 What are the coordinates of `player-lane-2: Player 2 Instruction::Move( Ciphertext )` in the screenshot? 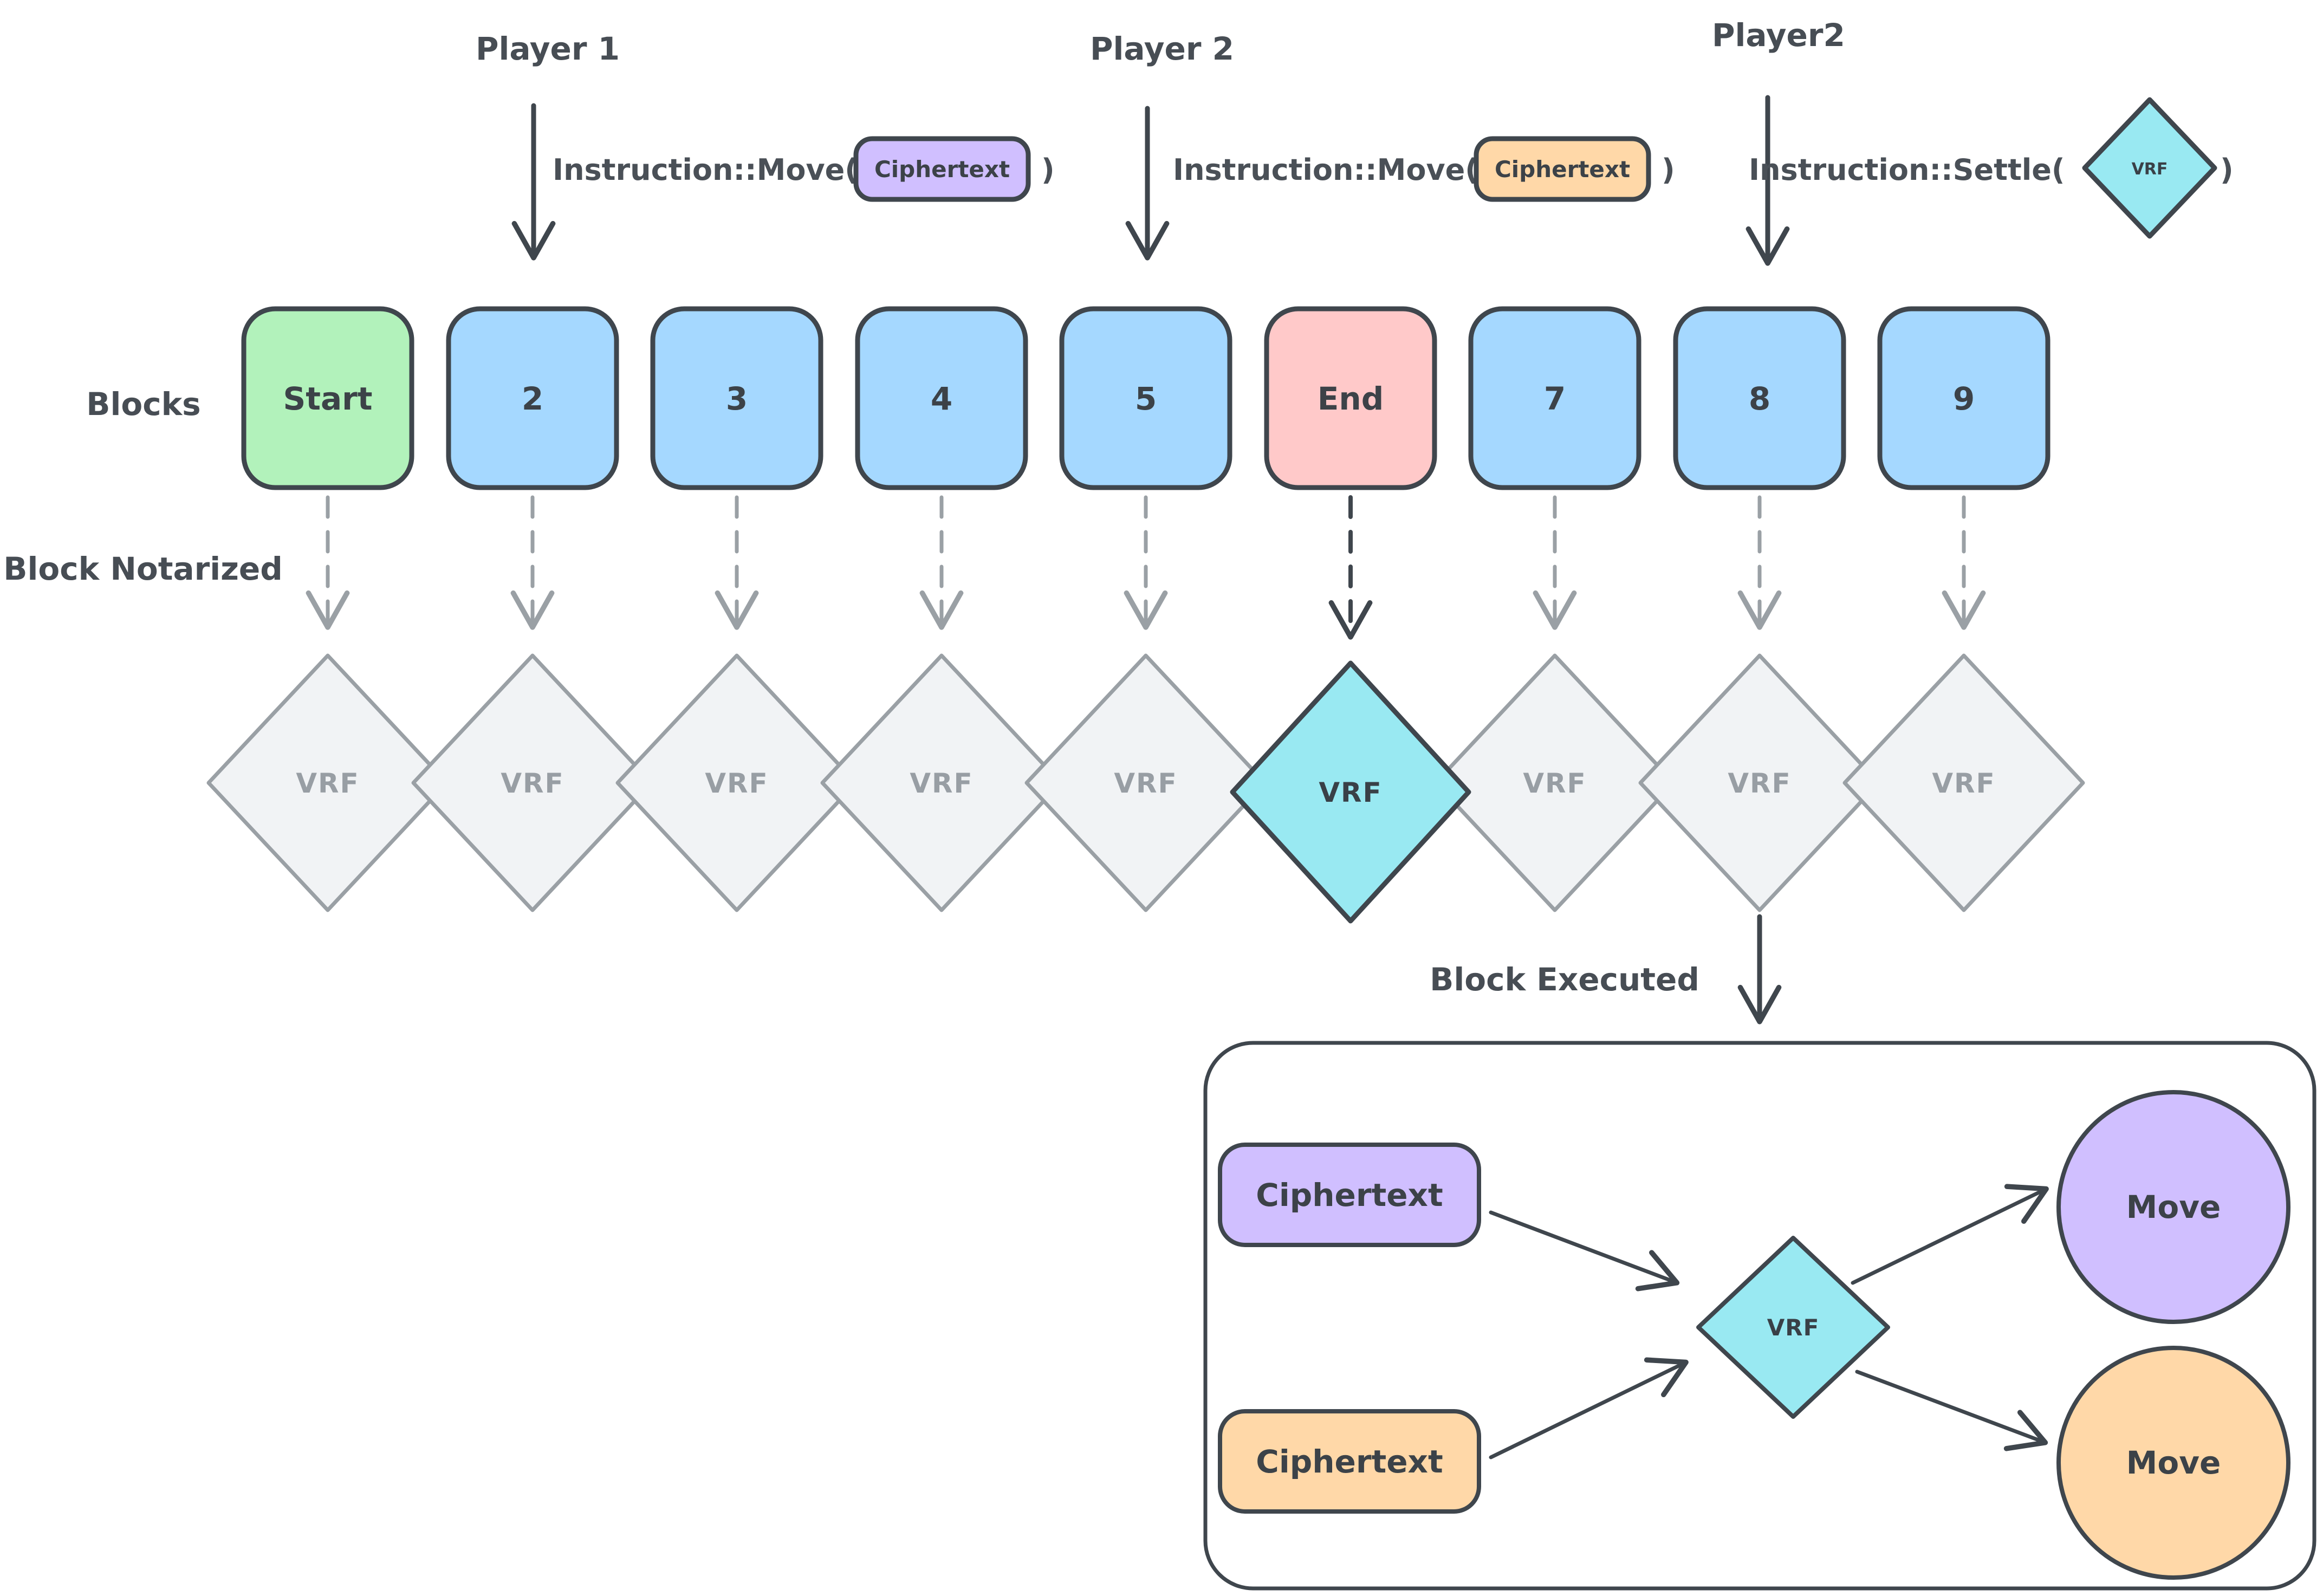 It's located at (1382, 146).